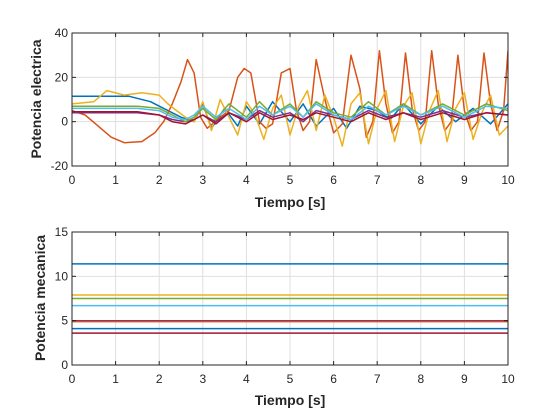 This screenshot has height=420, width=560. I want to click on y-tick-label: -20, so click(60, 166).